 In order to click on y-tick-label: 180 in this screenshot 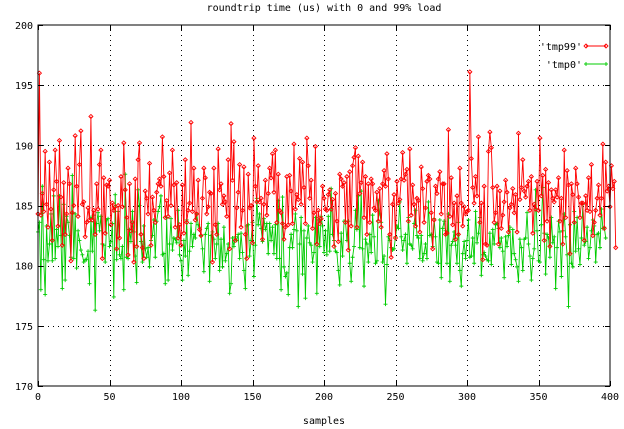, I will do `click(24, 267)`.